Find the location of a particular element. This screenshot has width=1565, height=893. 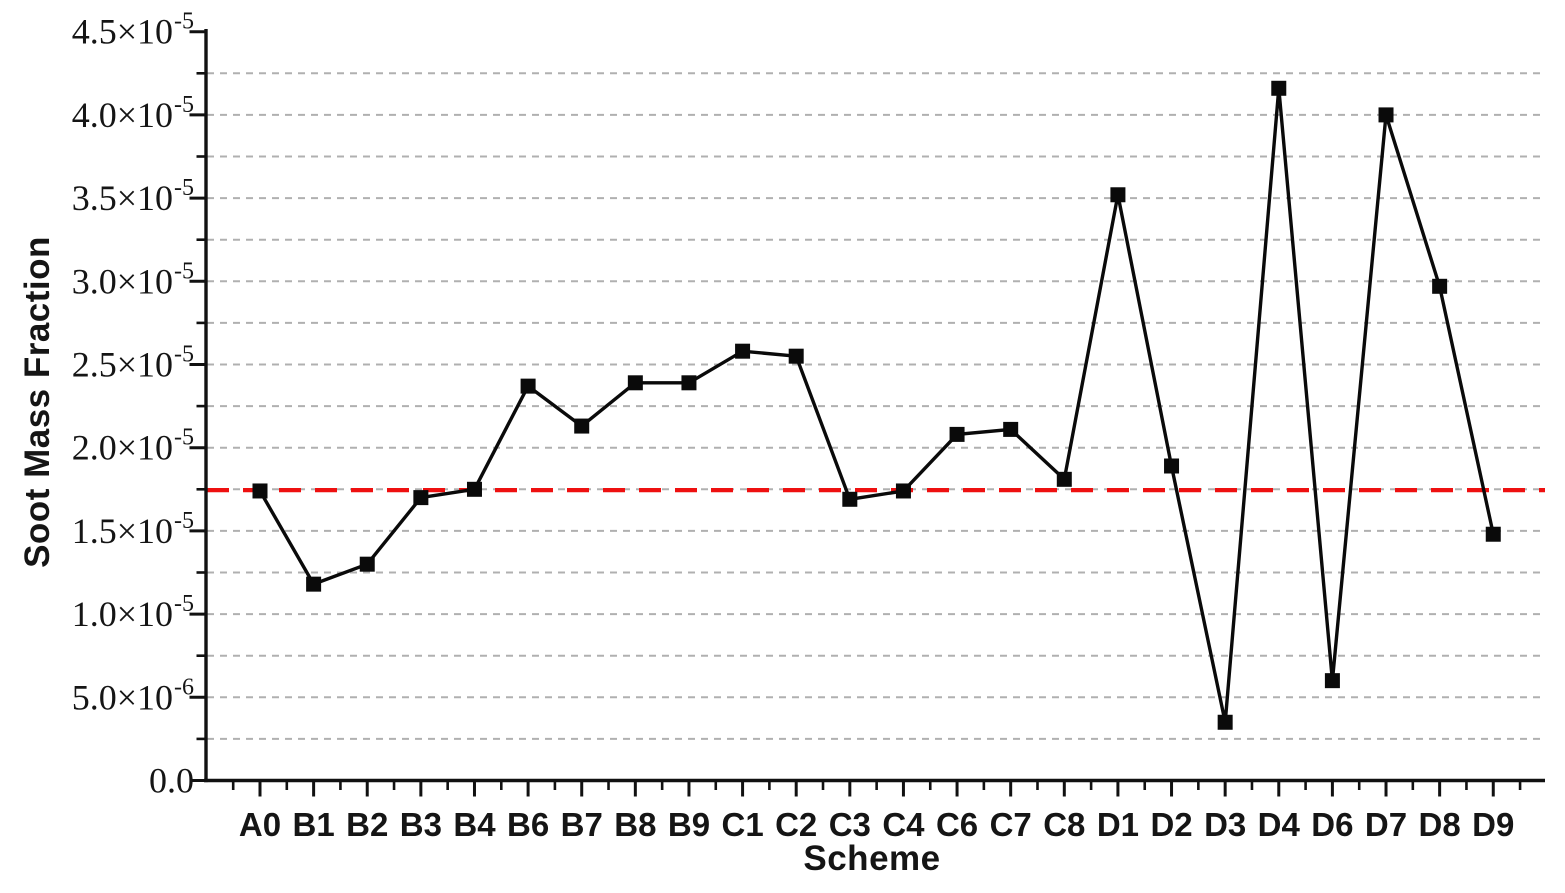

data-point-B1 is located at coordinates (314, 584).